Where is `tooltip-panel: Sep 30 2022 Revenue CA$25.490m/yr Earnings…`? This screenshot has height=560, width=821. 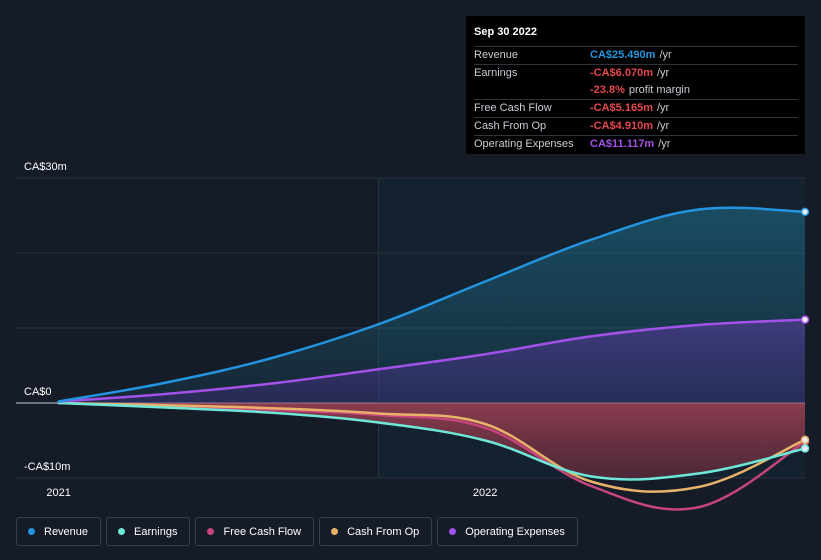 tooltip-panel: Sep 30 2022 Revenue CA$25.490m/yr Earnings… is located at coordinates (635, 85).